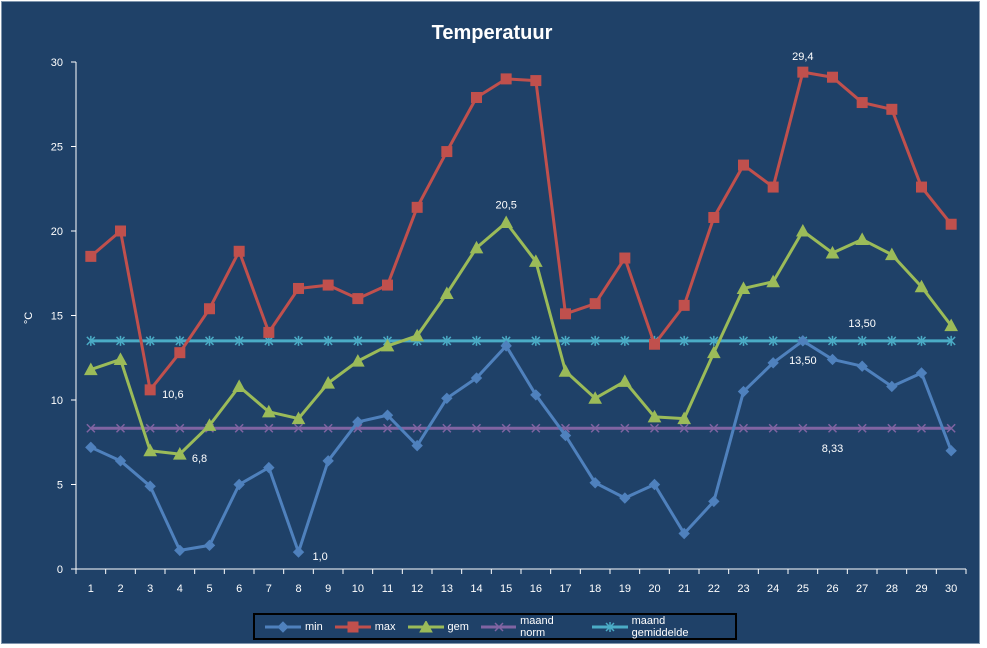  Describe the element at coordinates (120, 589) in the screenshot. I see `x-tick-label: 2` at that location.